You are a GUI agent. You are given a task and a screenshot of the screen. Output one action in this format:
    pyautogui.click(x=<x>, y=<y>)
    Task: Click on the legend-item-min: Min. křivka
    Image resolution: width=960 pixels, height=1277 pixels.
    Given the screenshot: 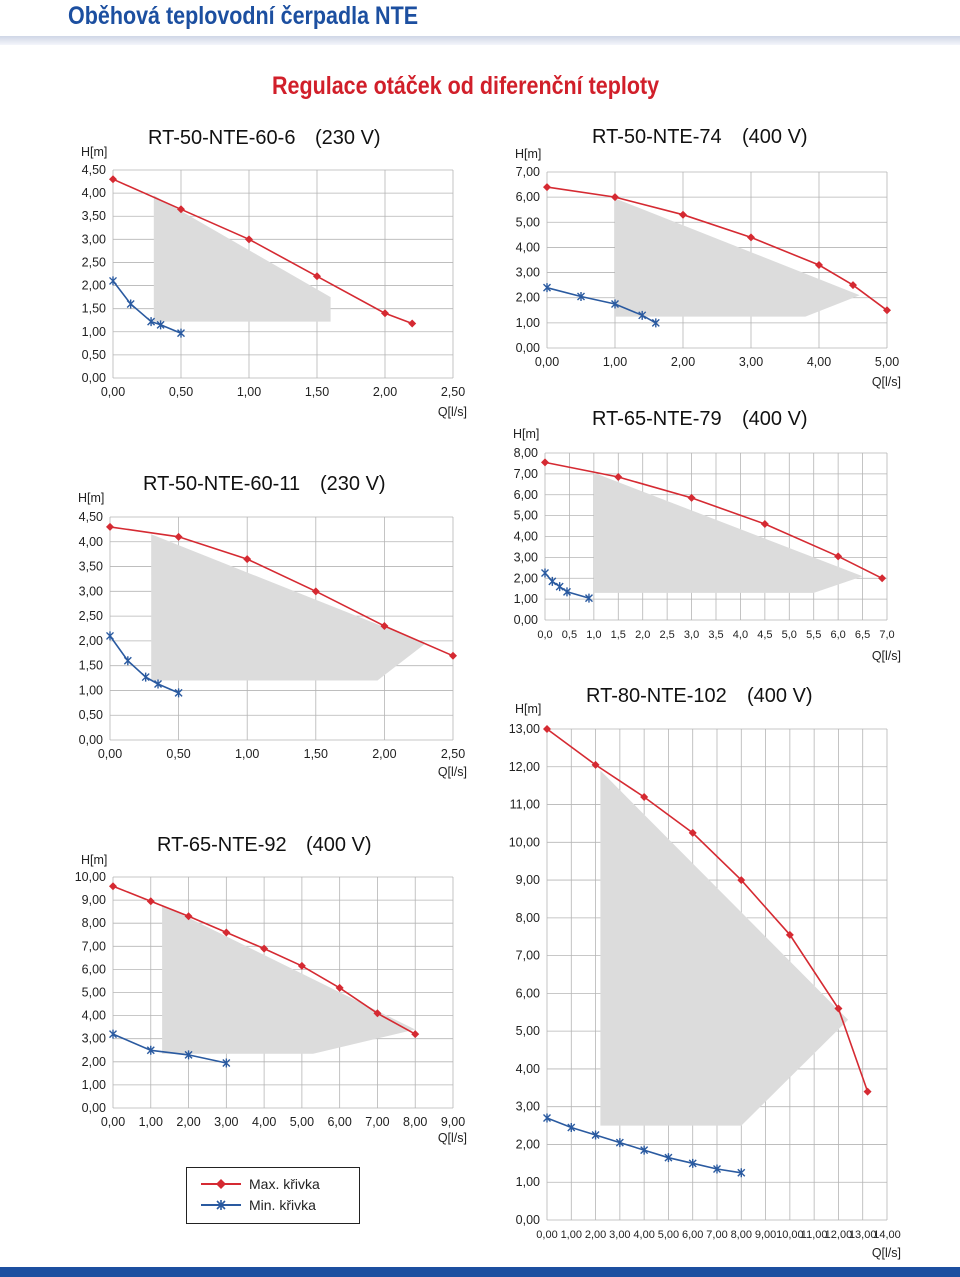 What is the action you would take?
    pyautogui.click(x=257, y=1205)
    